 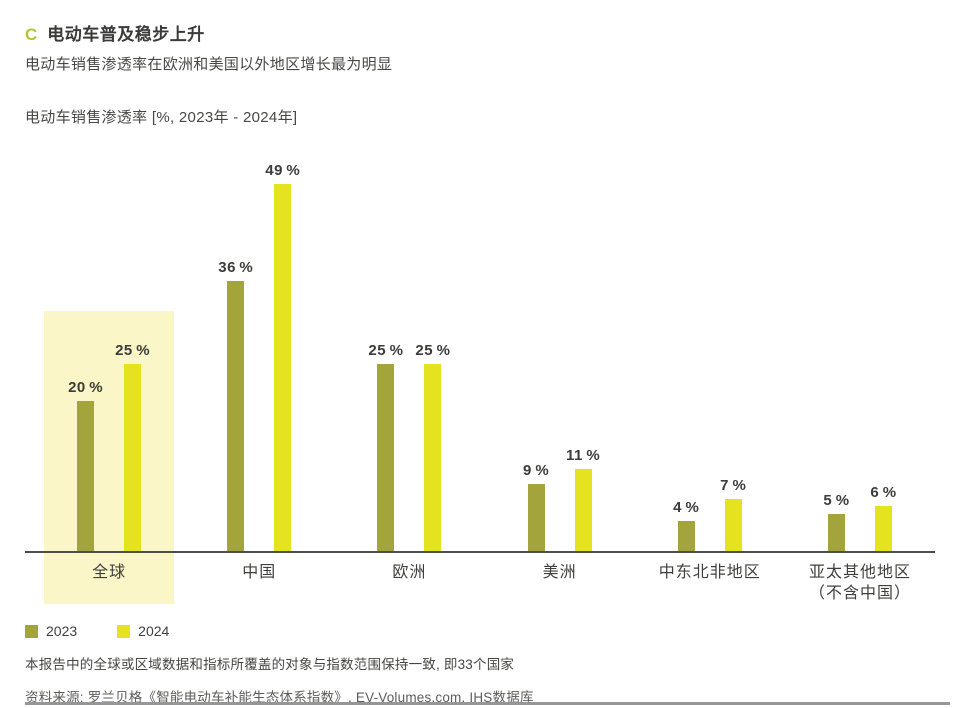 I want to click on bar-2023: 5 %, so click(x=836, y=521).